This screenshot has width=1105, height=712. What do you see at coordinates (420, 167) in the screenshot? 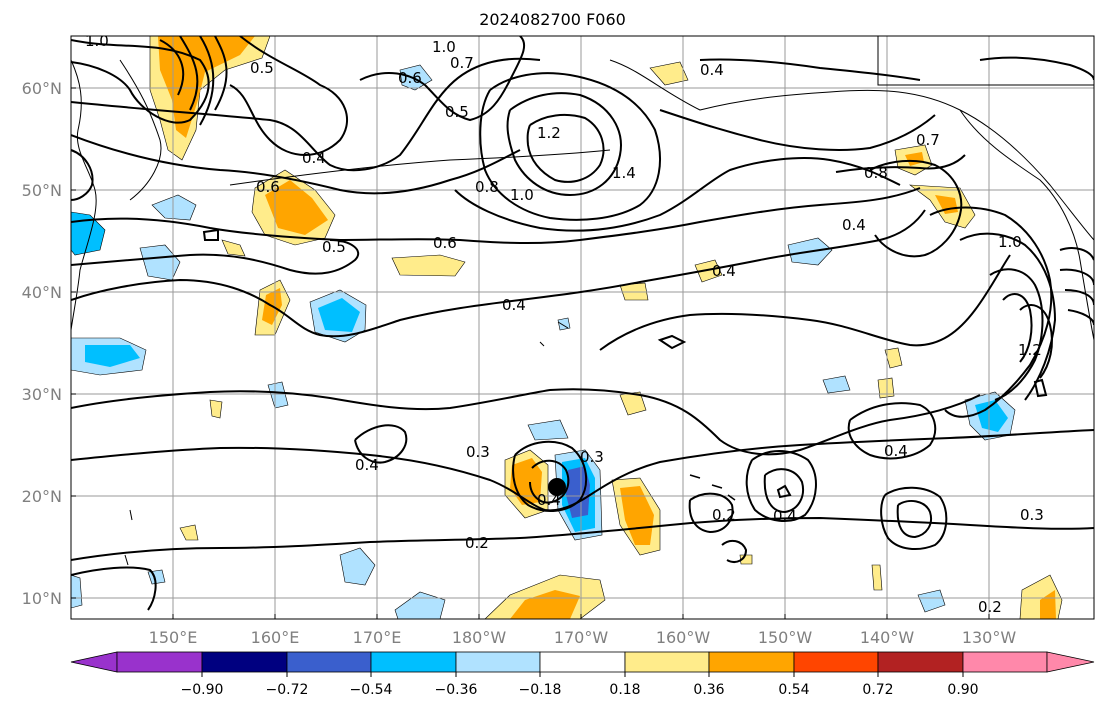
I see `coastline-aleutians` at bounding box center [420, 167].